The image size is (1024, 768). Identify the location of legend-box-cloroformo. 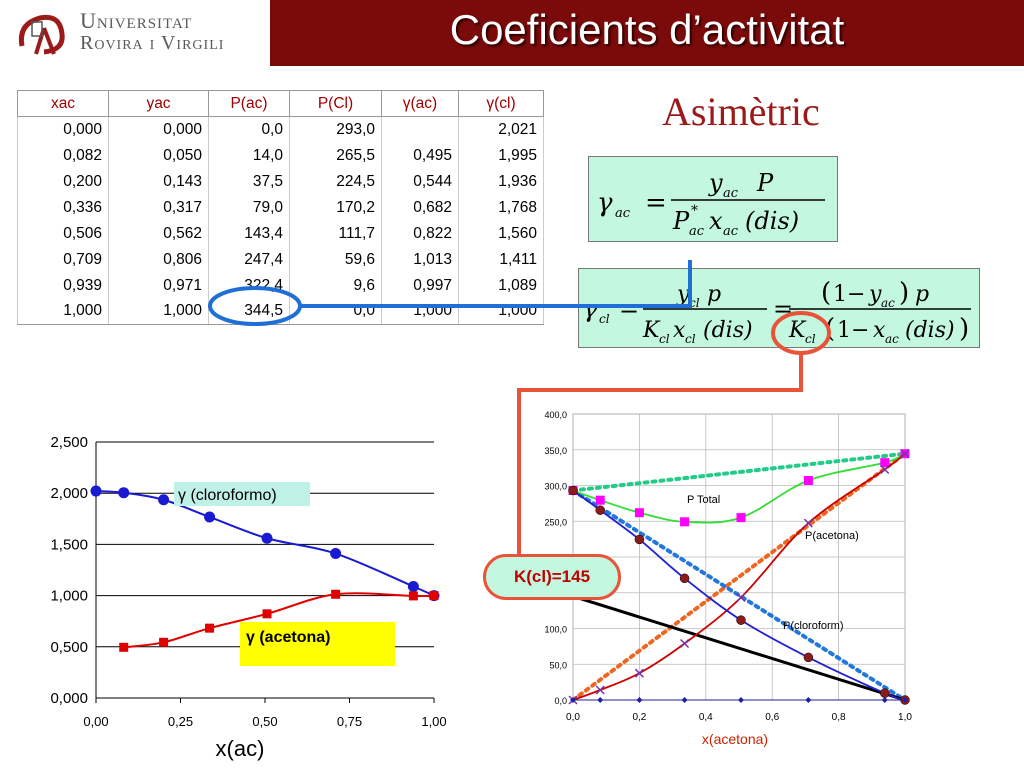
(242, 494).